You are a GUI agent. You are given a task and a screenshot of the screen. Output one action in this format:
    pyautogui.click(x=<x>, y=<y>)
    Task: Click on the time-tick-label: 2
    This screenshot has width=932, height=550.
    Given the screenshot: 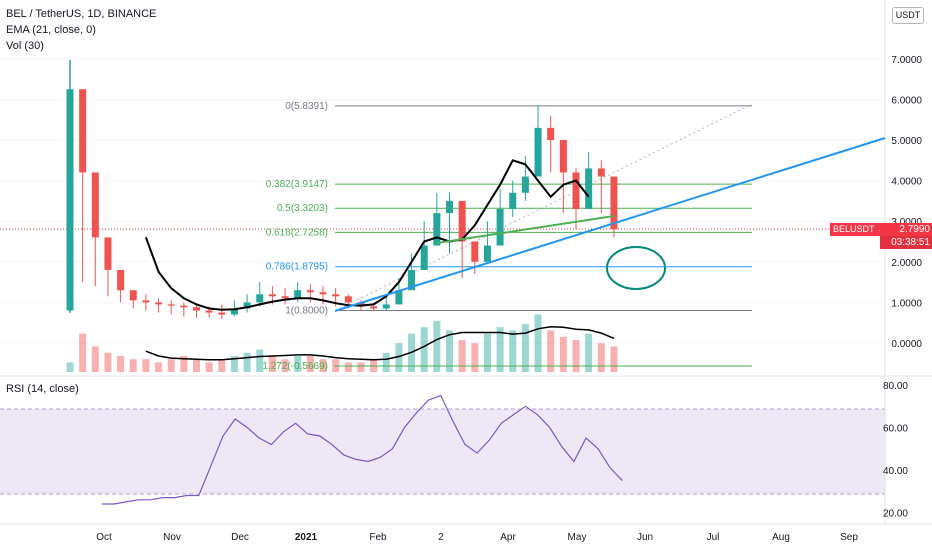 What is the action you would take?
    pyautogui.click(x=441, y=537)
    